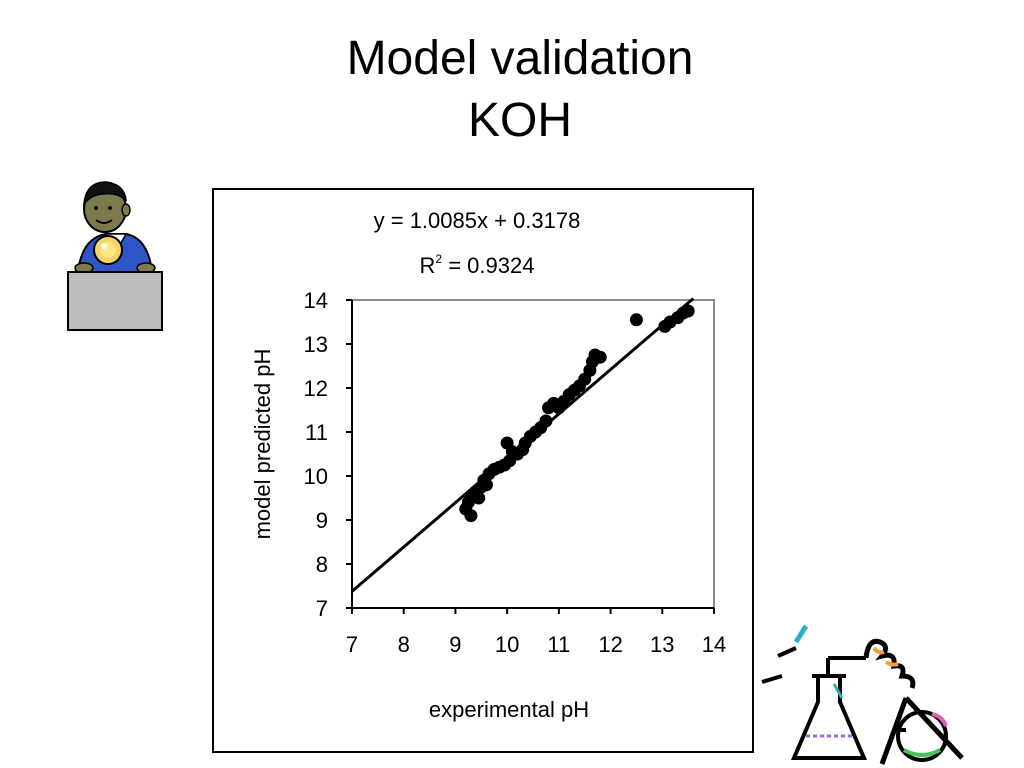  What do you see at coordinates (404, 644) in the screenshot?
I see `x-tick-label: 8` at bounding box center [404, 644].